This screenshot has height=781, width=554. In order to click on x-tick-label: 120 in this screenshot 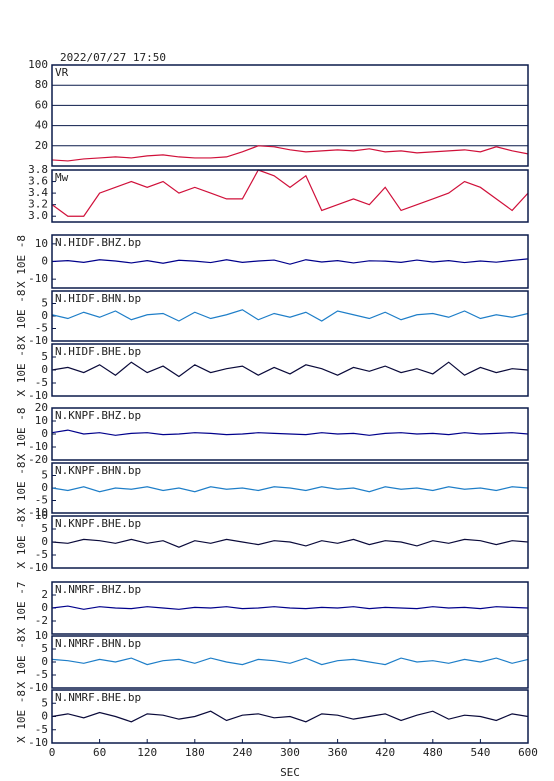, I will do `click(147, 752)`.